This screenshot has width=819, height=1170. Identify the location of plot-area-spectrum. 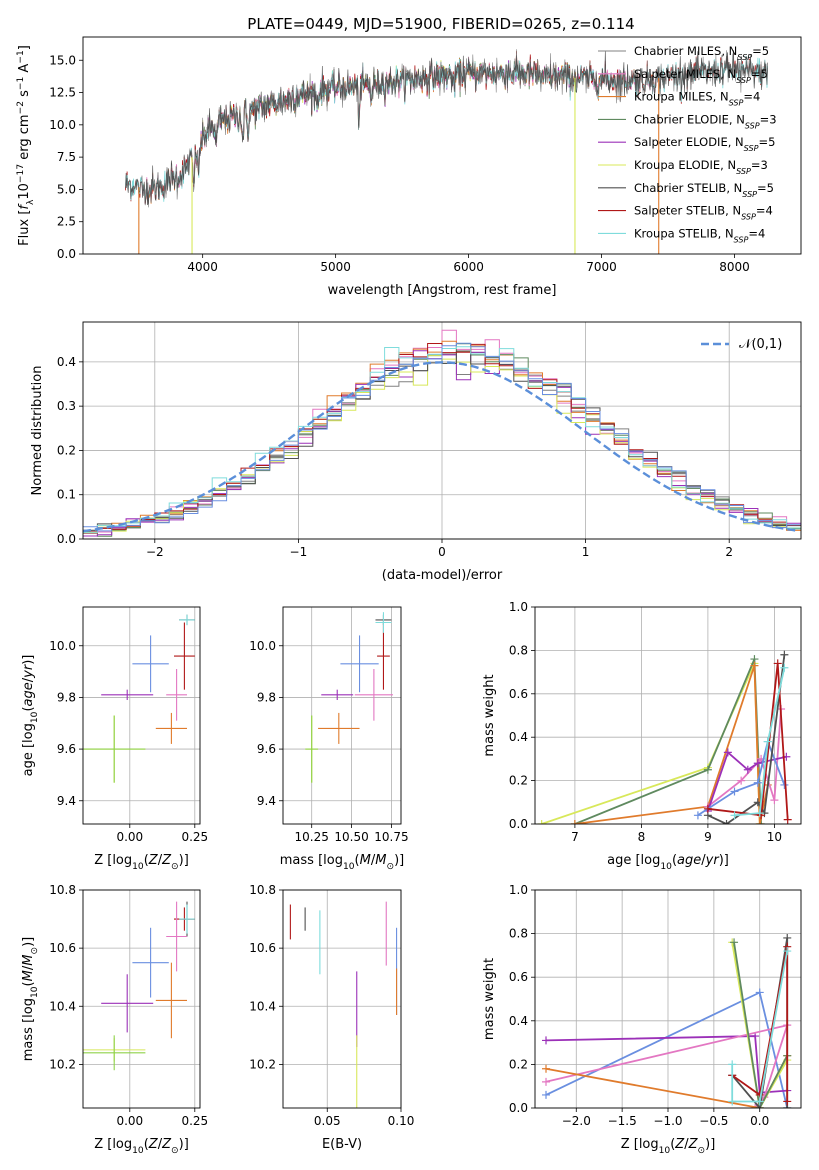
(446, 151).